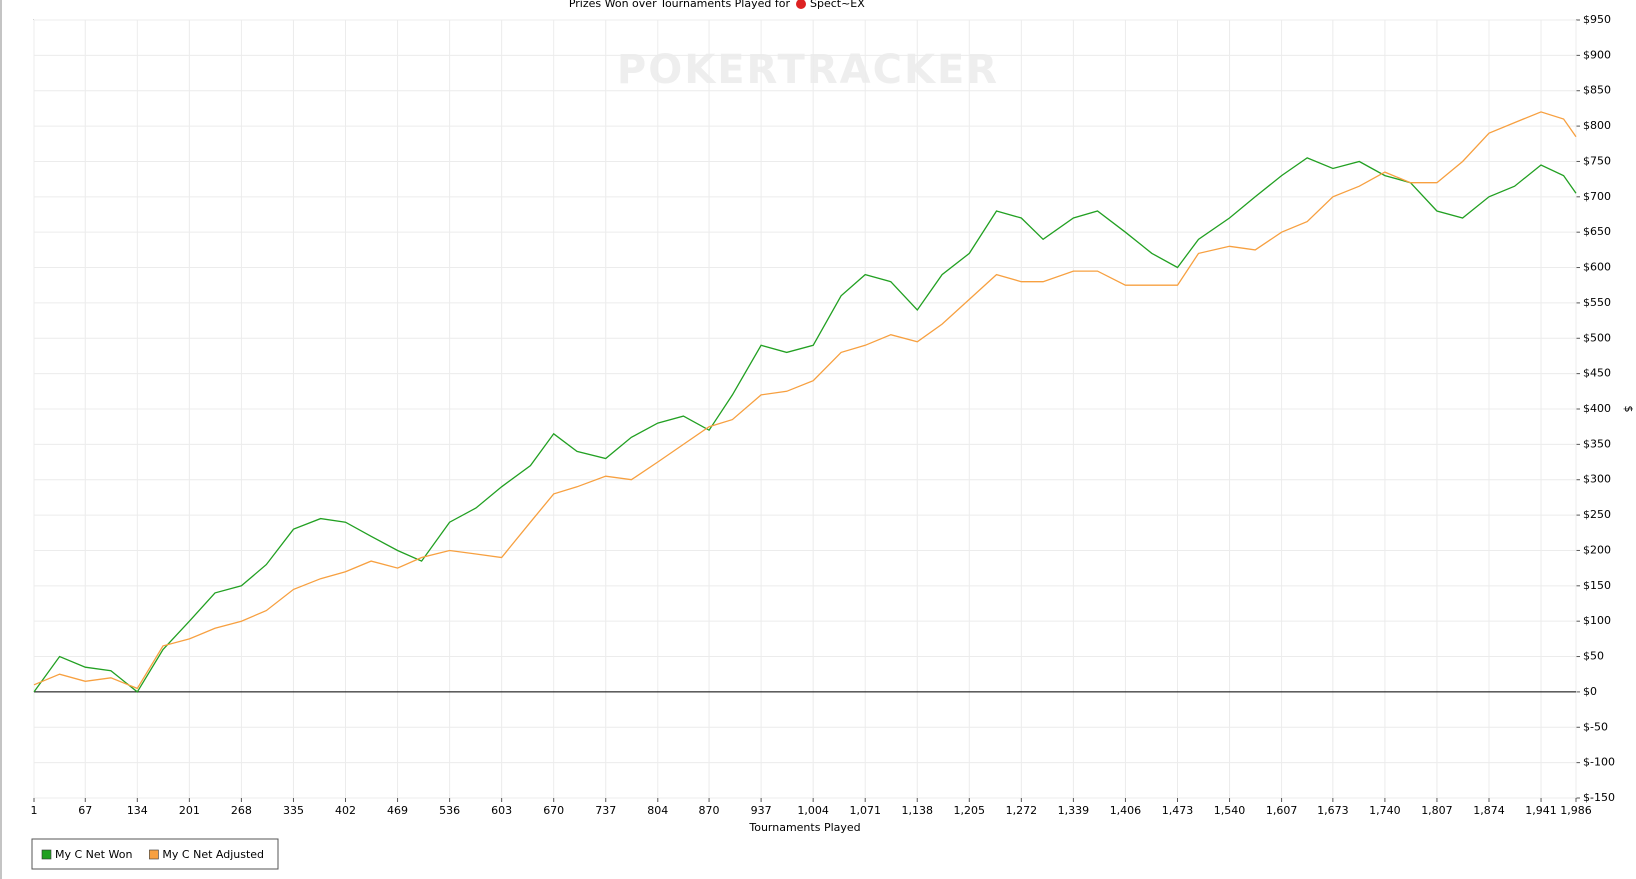 This screenshot has height=879, width=1636. I want to click on x-tick-label: 1,004, so click(813, 810).